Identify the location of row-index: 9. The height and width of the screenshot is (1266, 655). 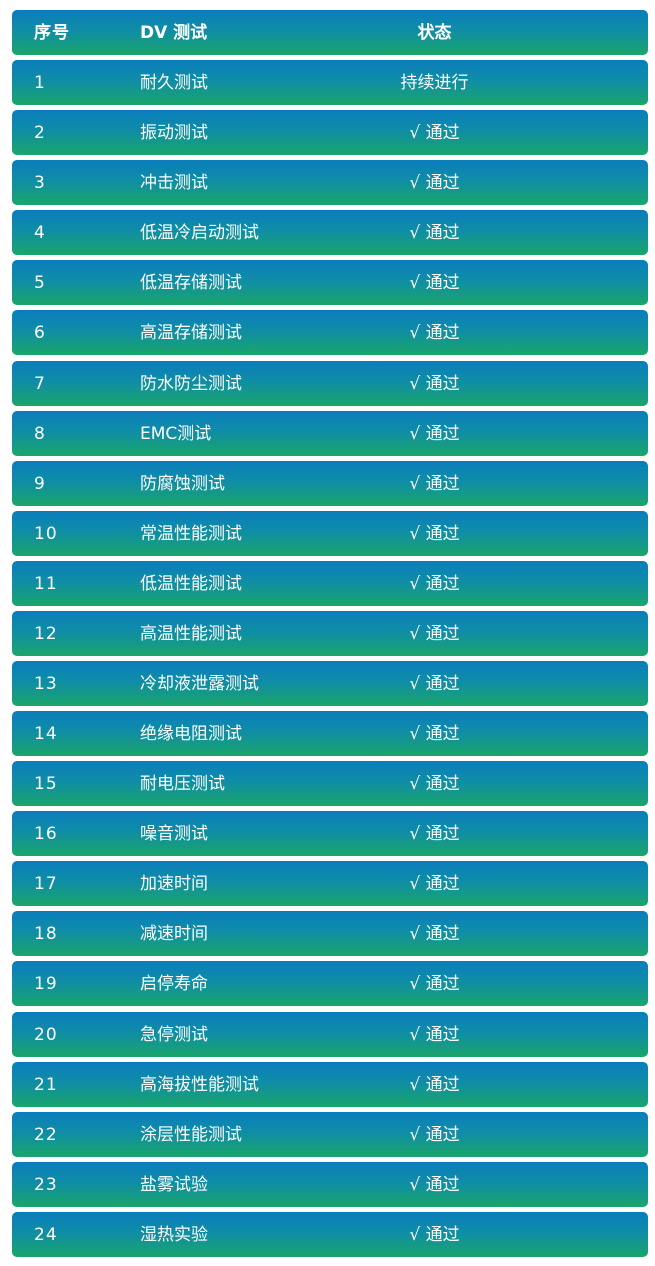
(40, 483).